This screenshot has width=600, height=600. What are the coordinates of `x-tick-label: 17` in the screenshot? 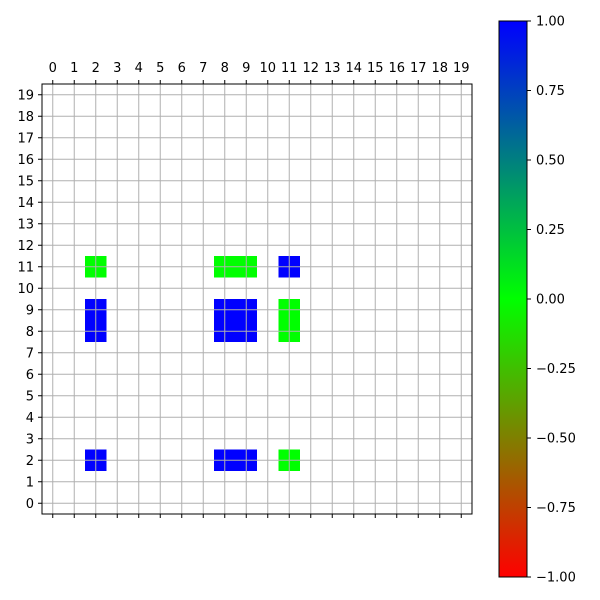 It's located at (418, 68).